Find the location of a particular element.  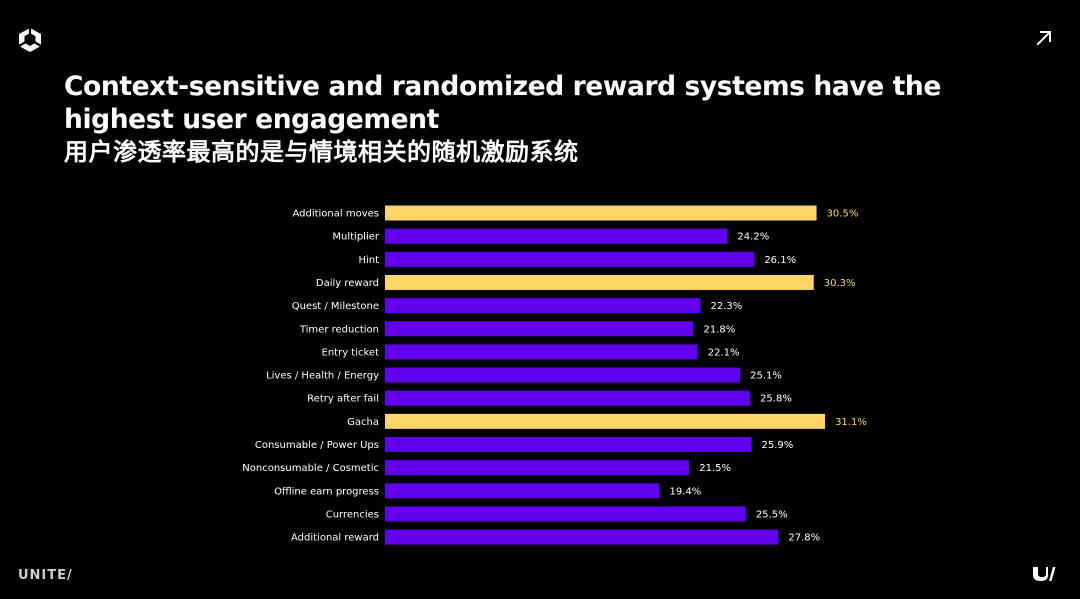

category-label: Hint is located at coordinates (368, 260).